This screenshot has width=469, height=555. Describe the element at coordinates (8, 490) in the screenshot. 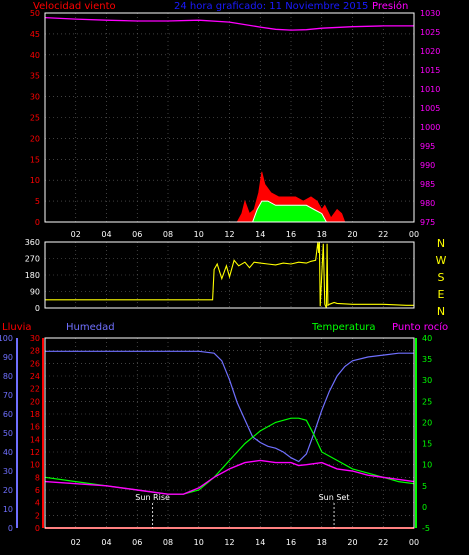

I see `humidity-tick-label: 20` at that location.